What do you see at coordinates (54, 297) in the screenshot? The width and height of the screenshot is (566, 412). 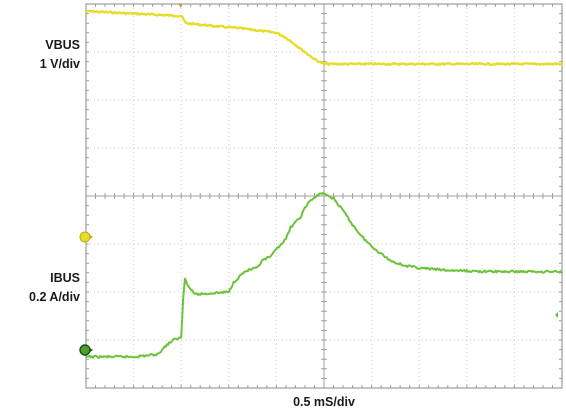 I see `ibus-scale-label: 0.2 A/div` at bounding box center [54, 297].